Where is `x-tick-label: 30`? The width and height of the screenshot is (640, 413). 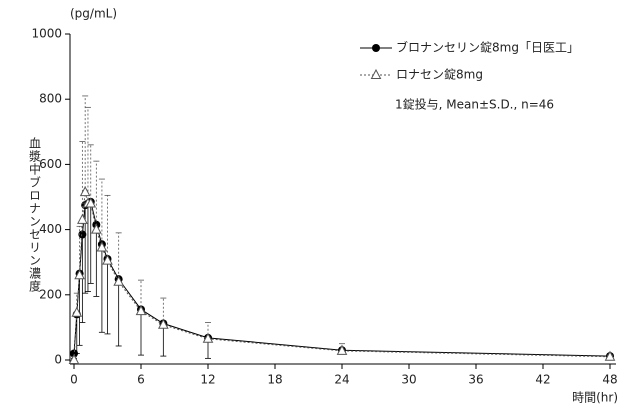 x-tick-label: 30 is located at coordinates (408, 380).